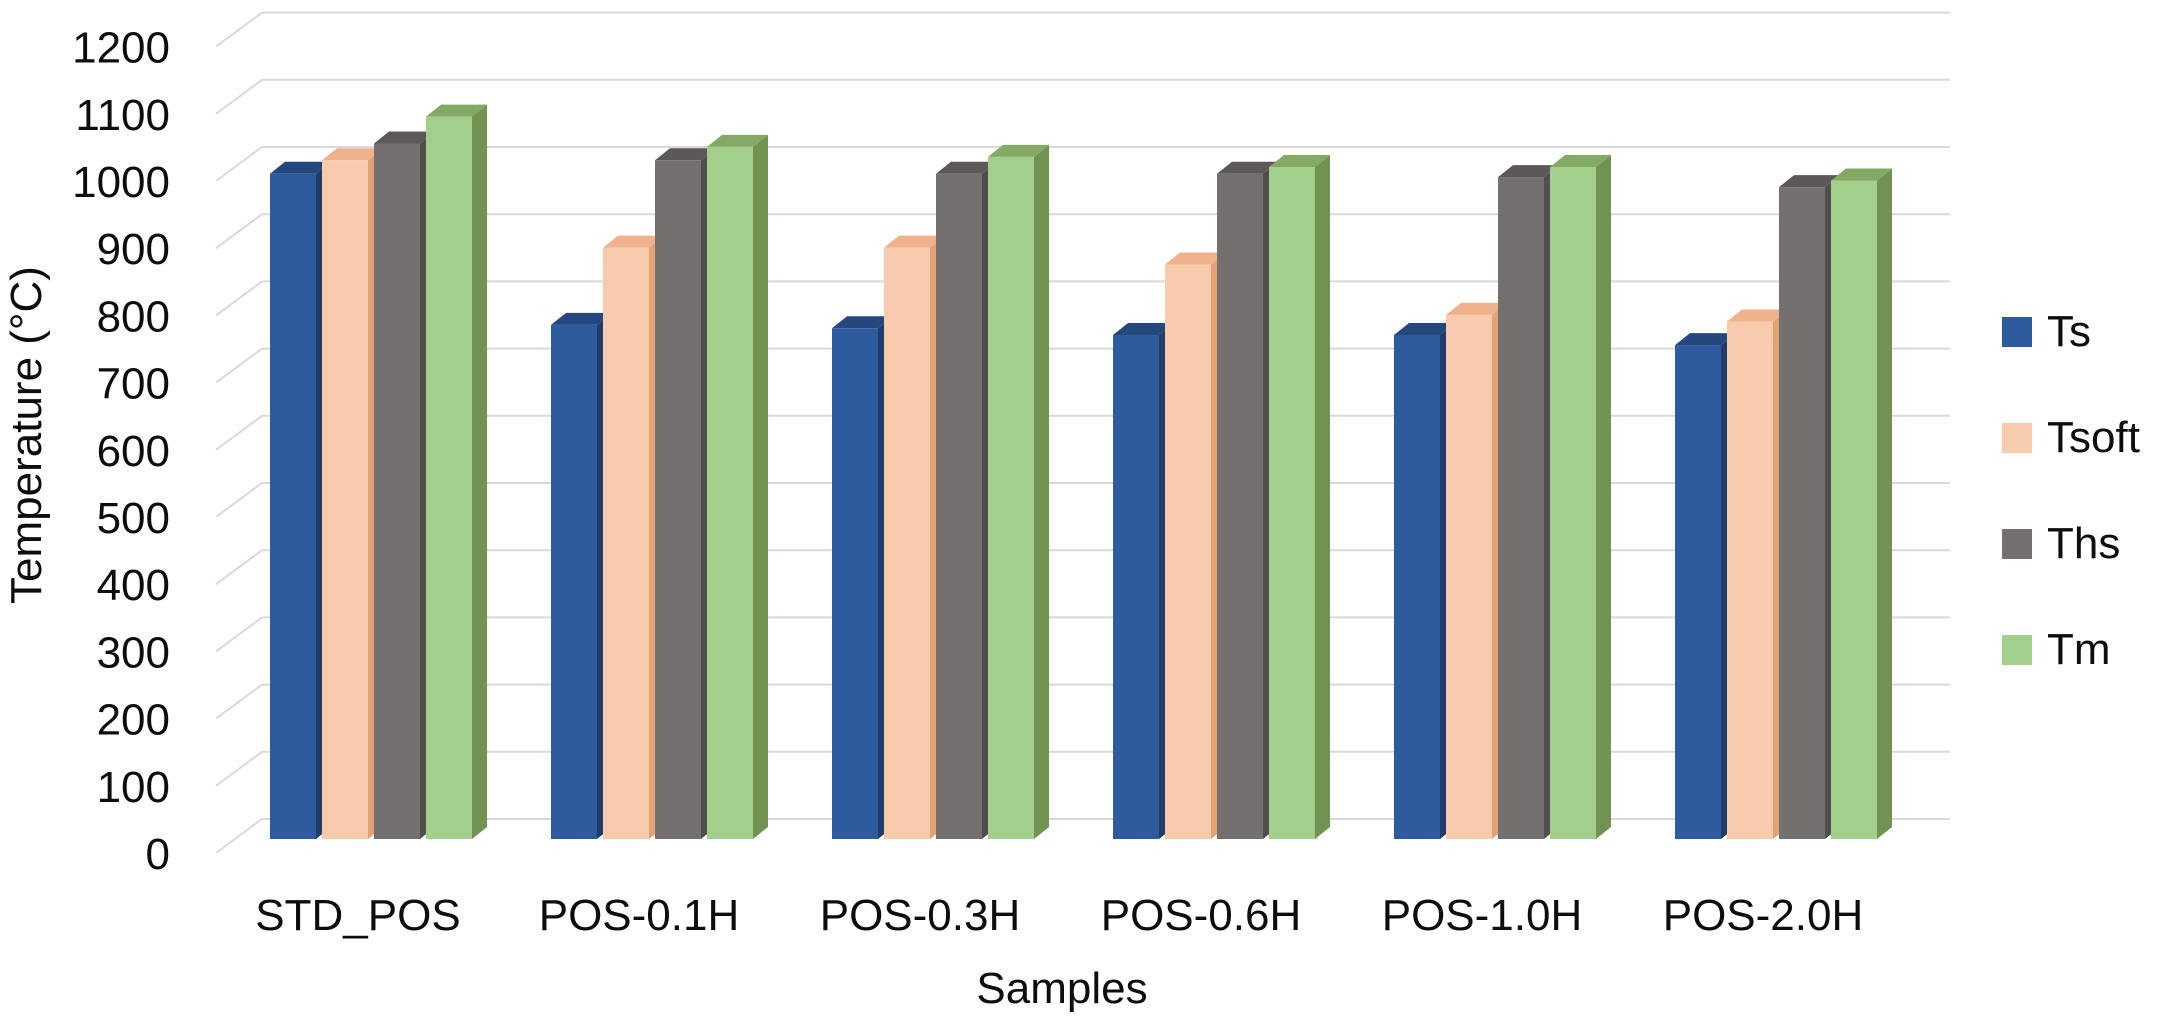 This screenshot has height=1019, width=2167. I want to click on y-tick-label-200: 200, so click(133, 720).